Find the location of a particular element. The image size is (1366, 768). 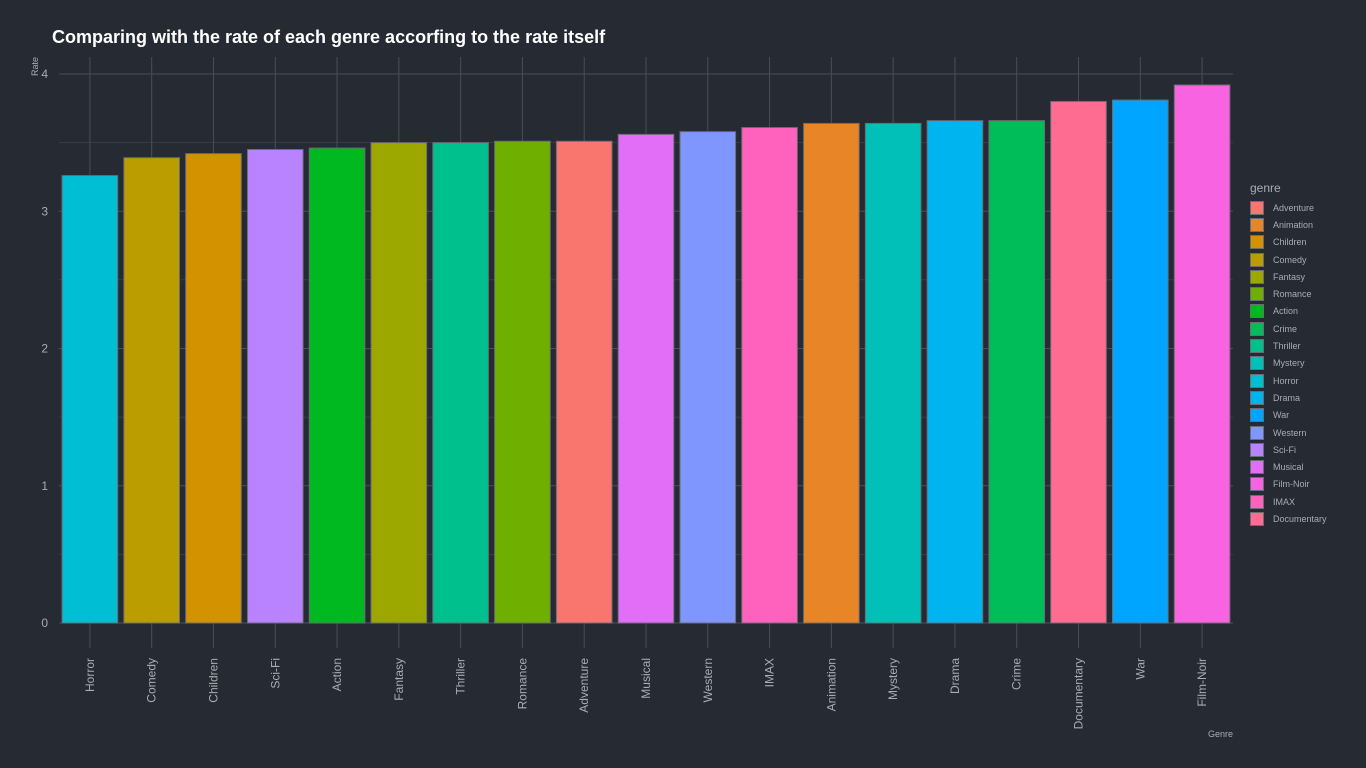

legend-label: Thriller is located at coordinates (1287, 346).